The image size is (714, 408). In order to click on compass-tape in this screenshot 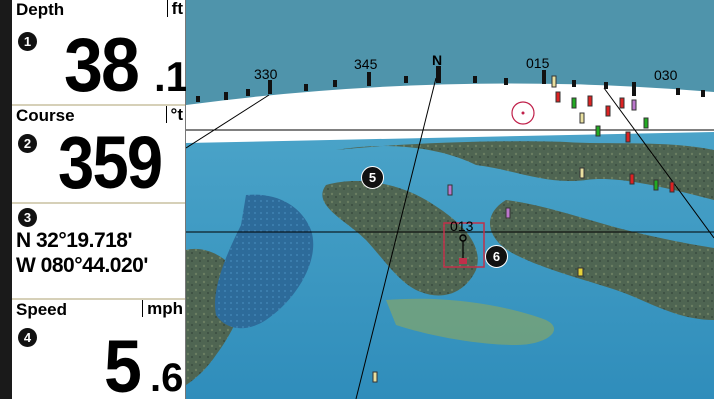, I will do `click(450, 84)`.